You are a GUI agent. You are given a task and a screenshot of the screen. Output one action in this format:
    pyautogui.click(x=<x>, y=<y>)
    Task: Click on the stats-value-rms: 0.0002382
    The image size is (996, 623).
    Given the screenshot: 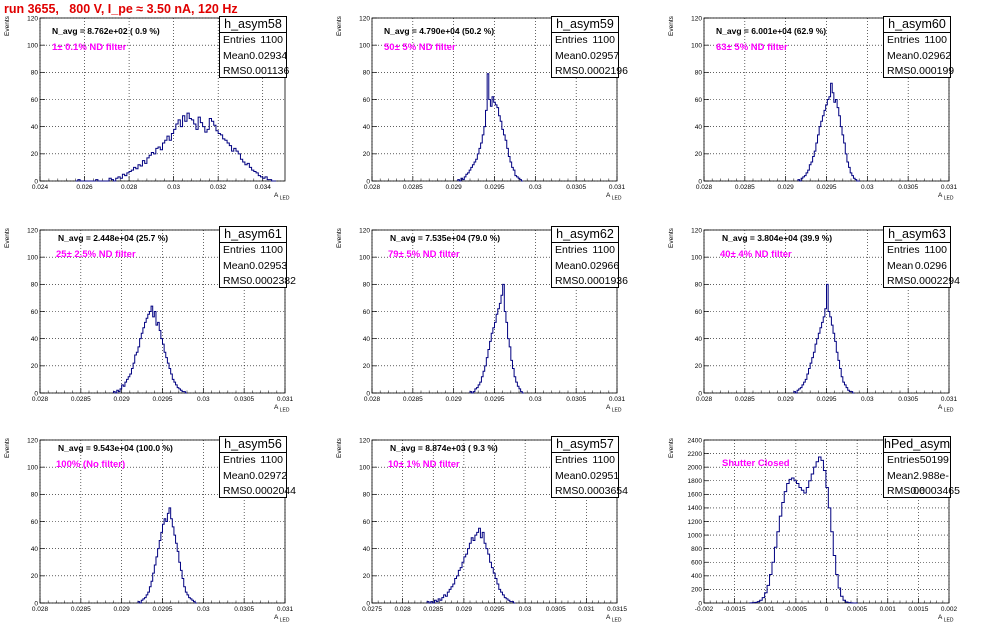 What is the action you would take?
    pyautogui.click(x=271, y=281)
    